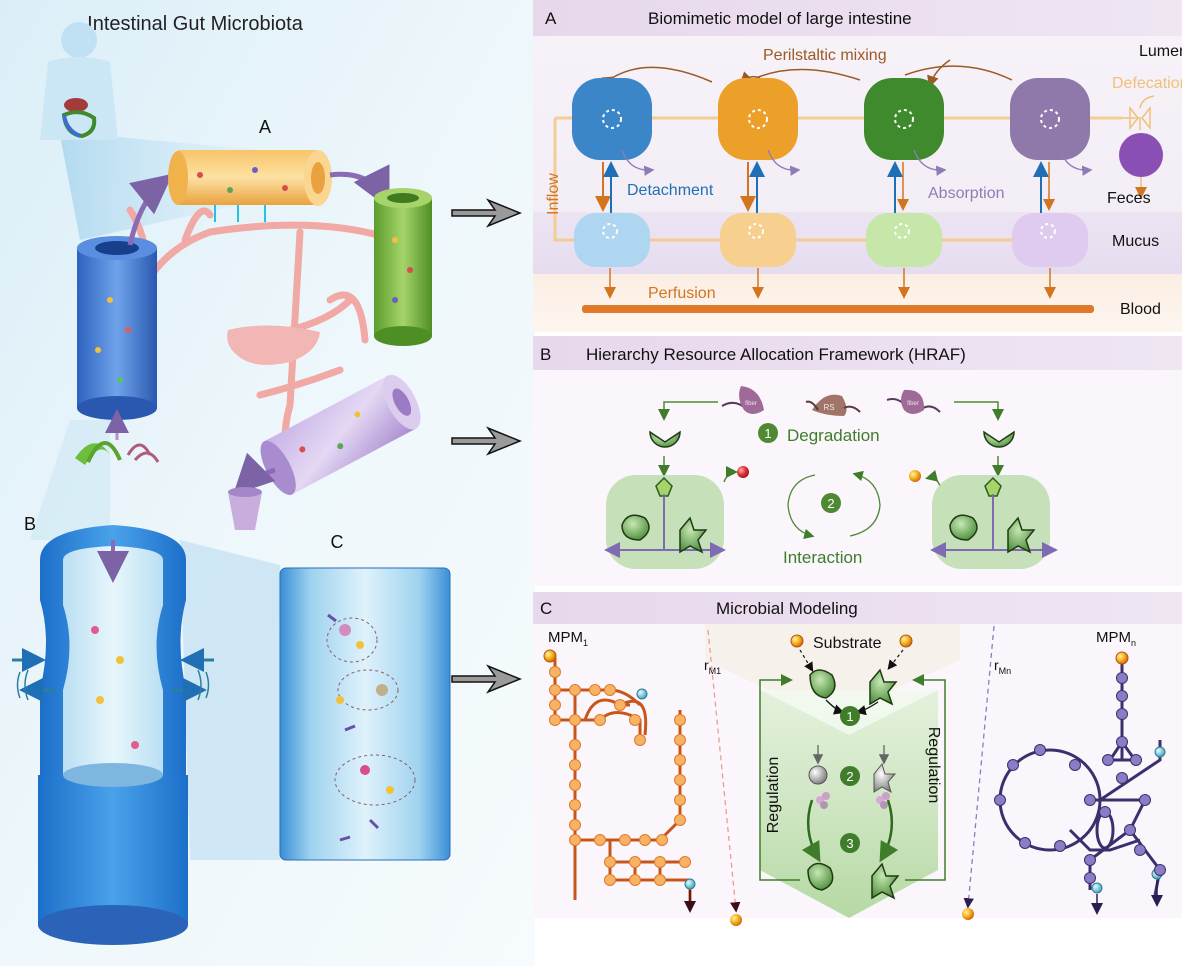  What do you see at coordinates (797, 641) in the screenshot?
I see `substrate-ball-left` at bounding box center [797, 641].